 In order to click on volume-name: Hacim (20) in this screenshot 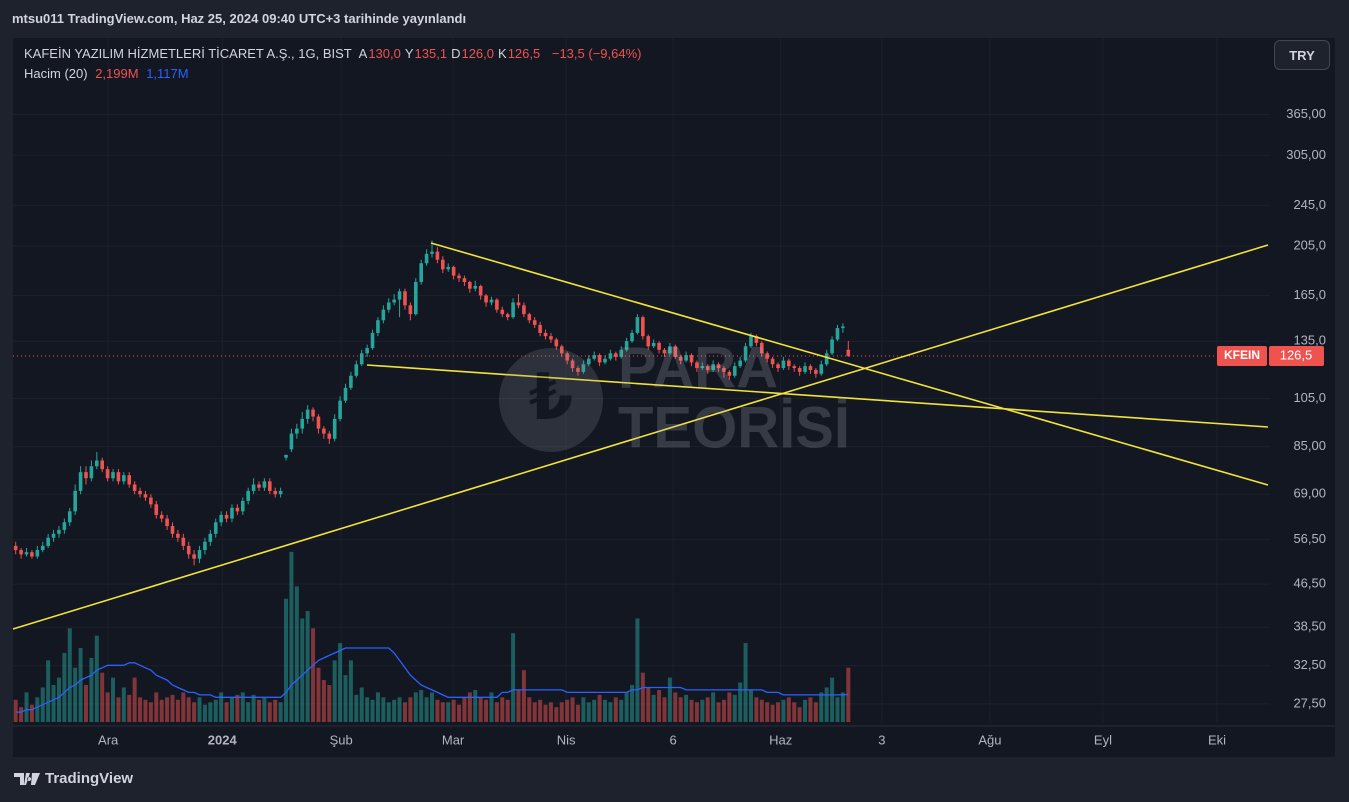, I will do `click(56, 73)`.